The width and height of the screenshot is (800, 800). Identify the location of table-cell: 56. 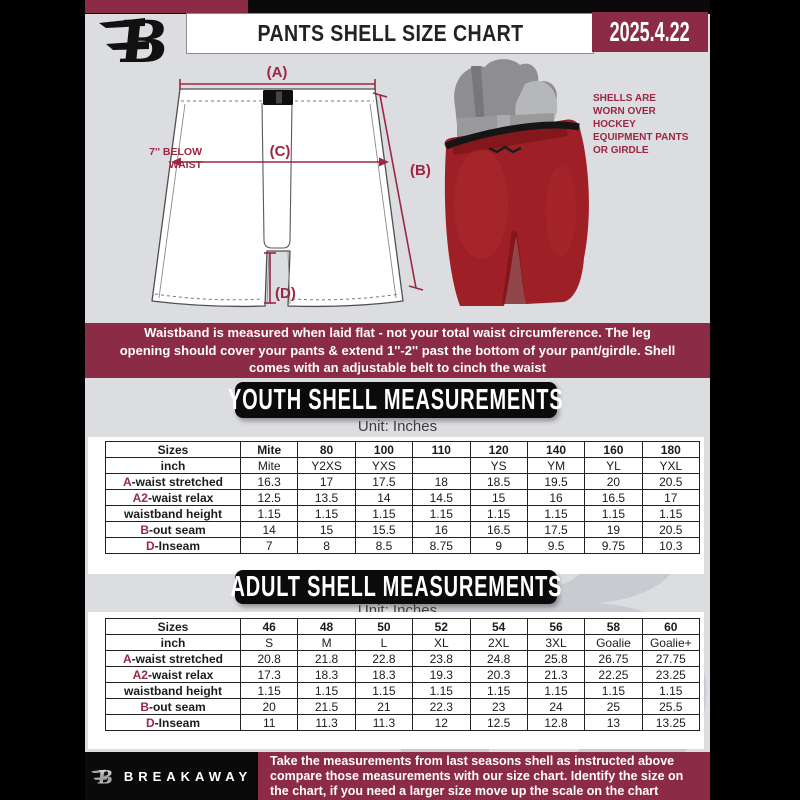
(556, 626).